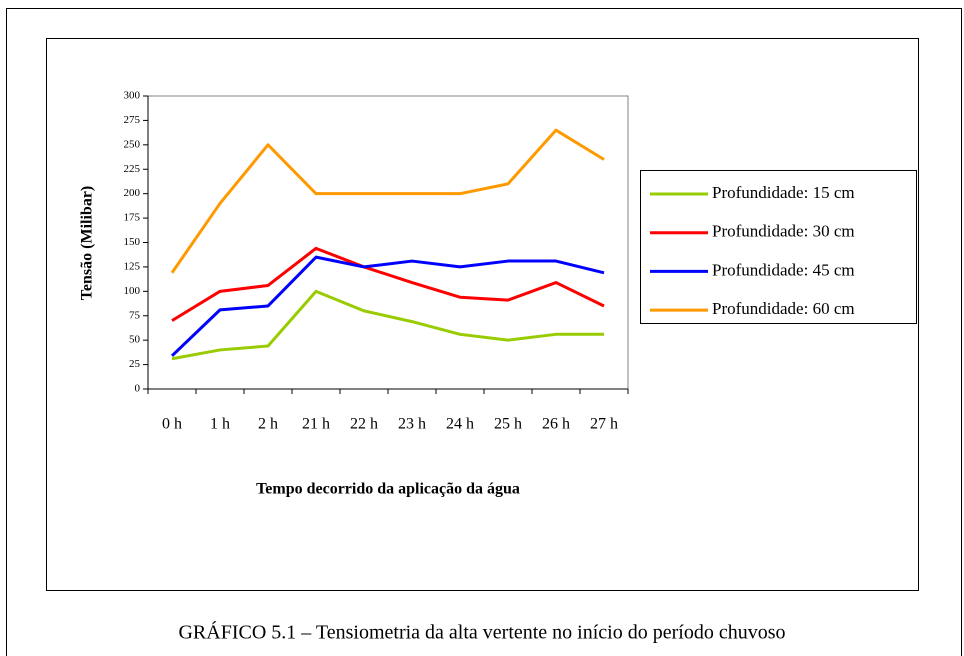  I want to click on y-tick-label: 250, so click(132, 144).